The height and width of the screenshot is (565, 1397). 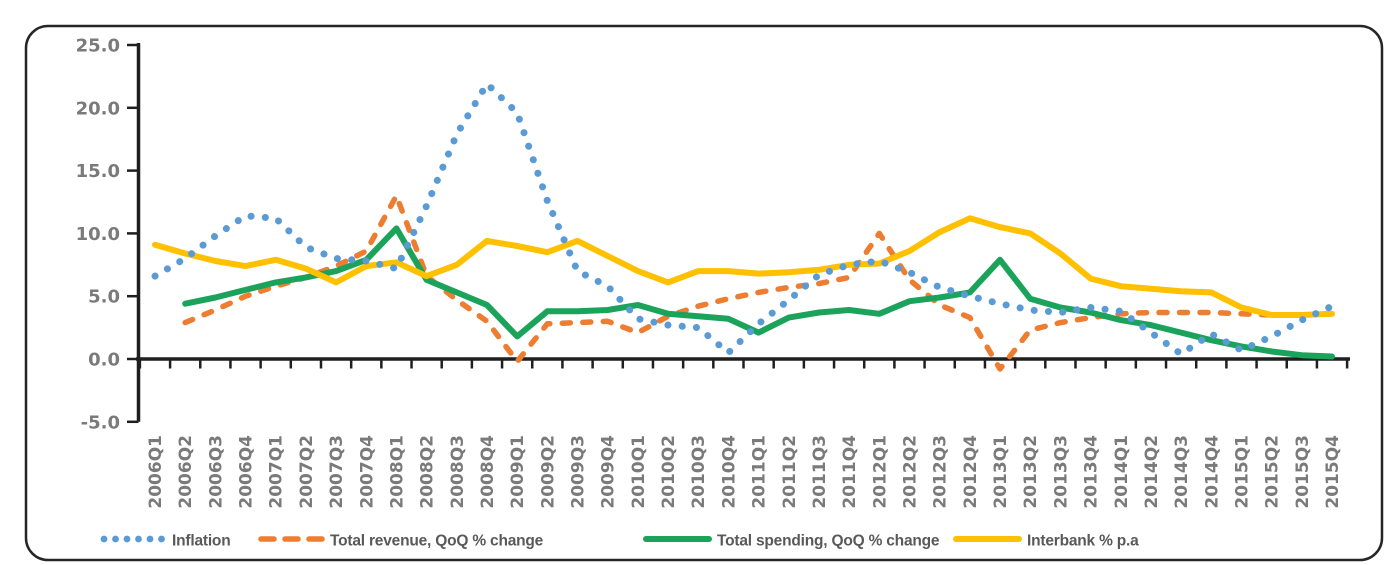 What do you see at coordinates (437, 541) in the screenshot?
I see `legend-label: Total revenue, QoQ % change` at bounding box center [437, 541].